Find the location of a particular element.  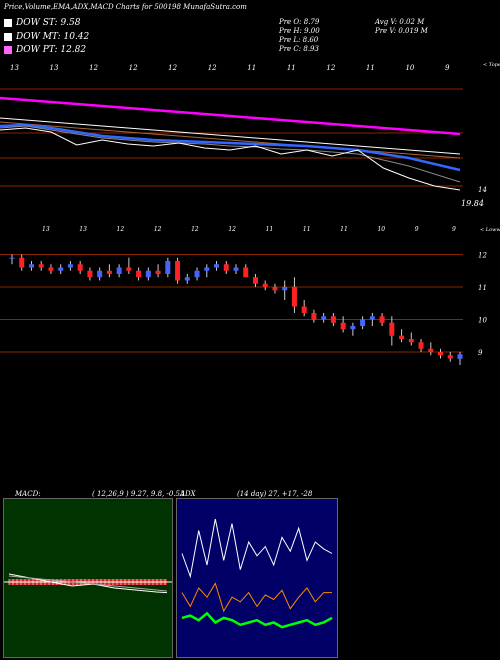

candle-ylabel: 10 is located at coordinates (482, 321).